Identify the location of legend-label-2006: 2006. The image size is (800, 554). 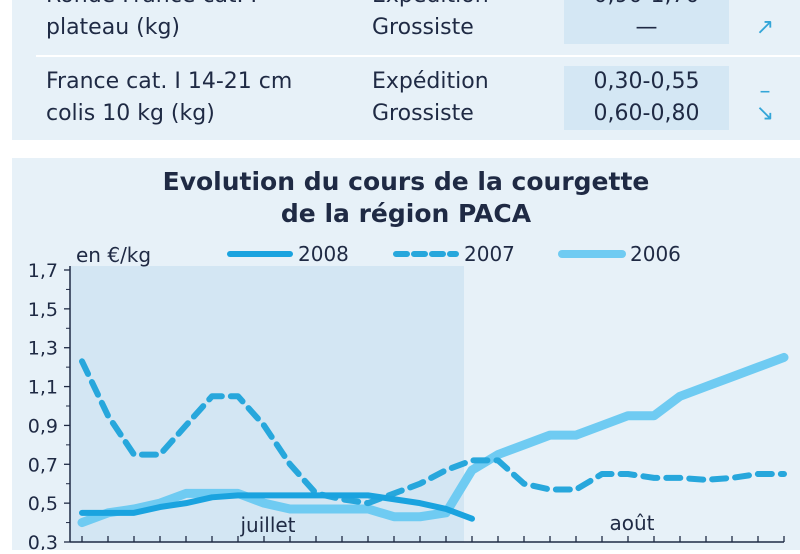
(655, 254).